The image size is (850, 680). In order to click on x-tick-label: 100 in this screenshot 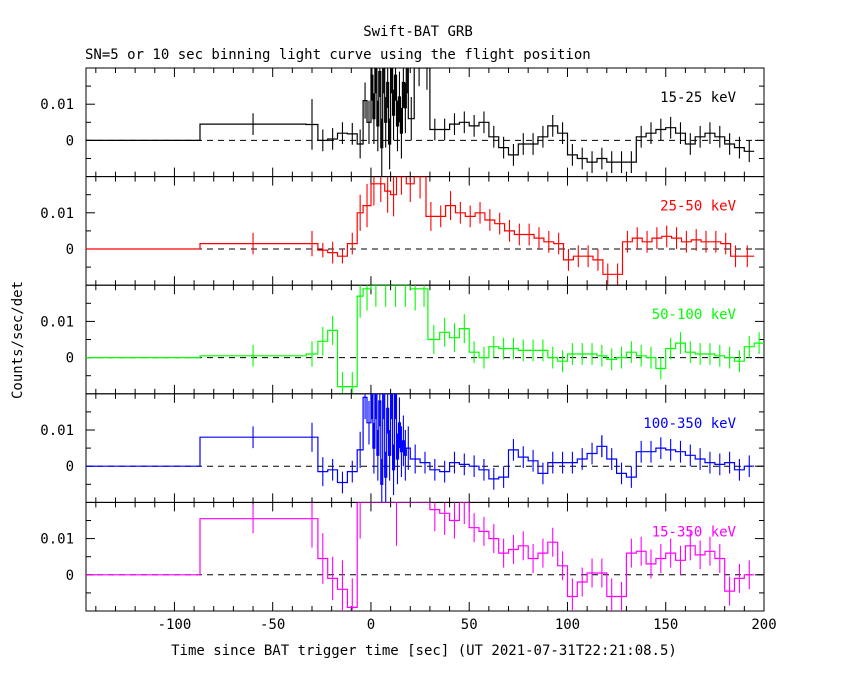, I will do `click(567, 625)`.